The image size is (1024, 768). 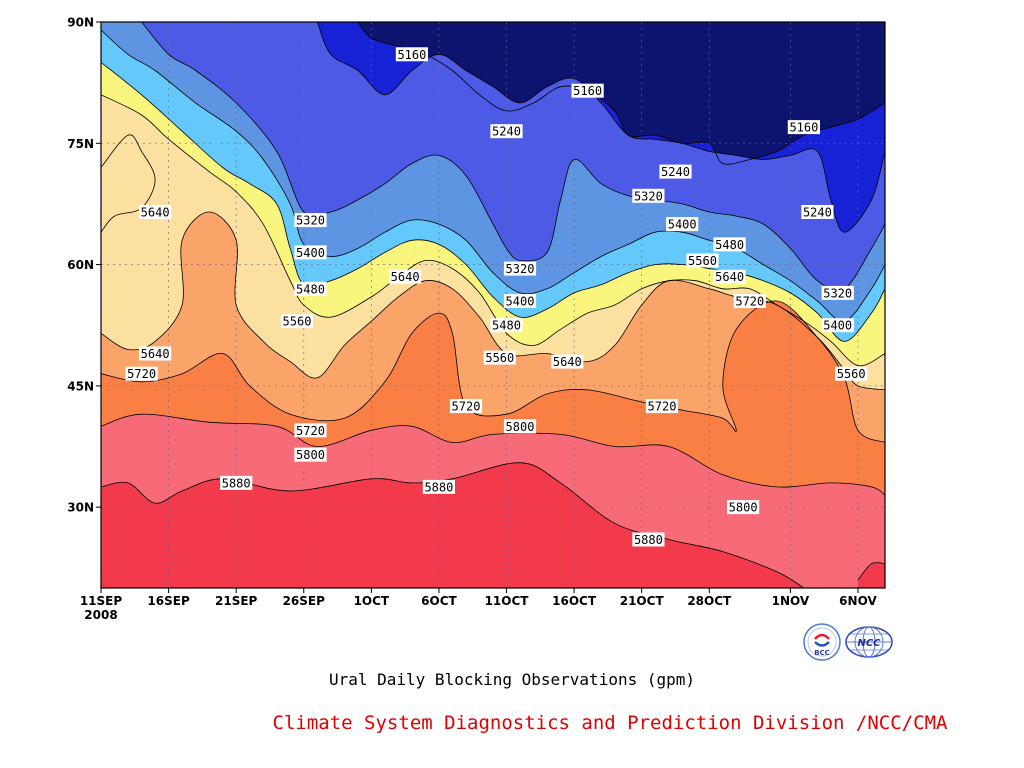 I want to click on x-tick-label: 21SEP, so click(x=236, y=601).